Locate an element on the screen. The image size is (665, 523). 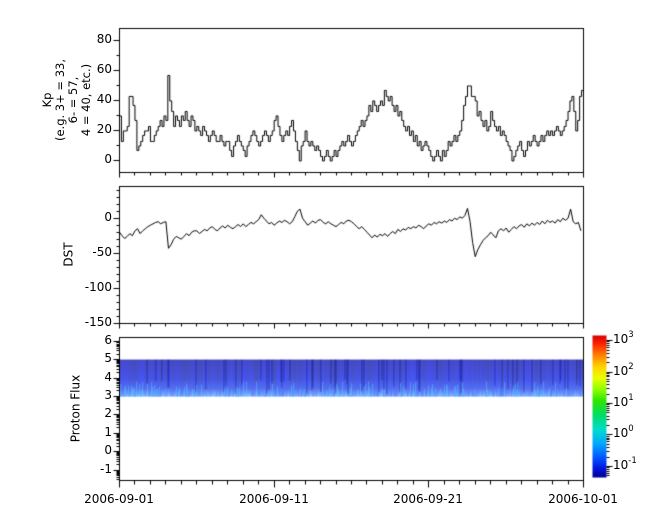
dst-y-tick-label: 0 is located at coordinates (108, 216).